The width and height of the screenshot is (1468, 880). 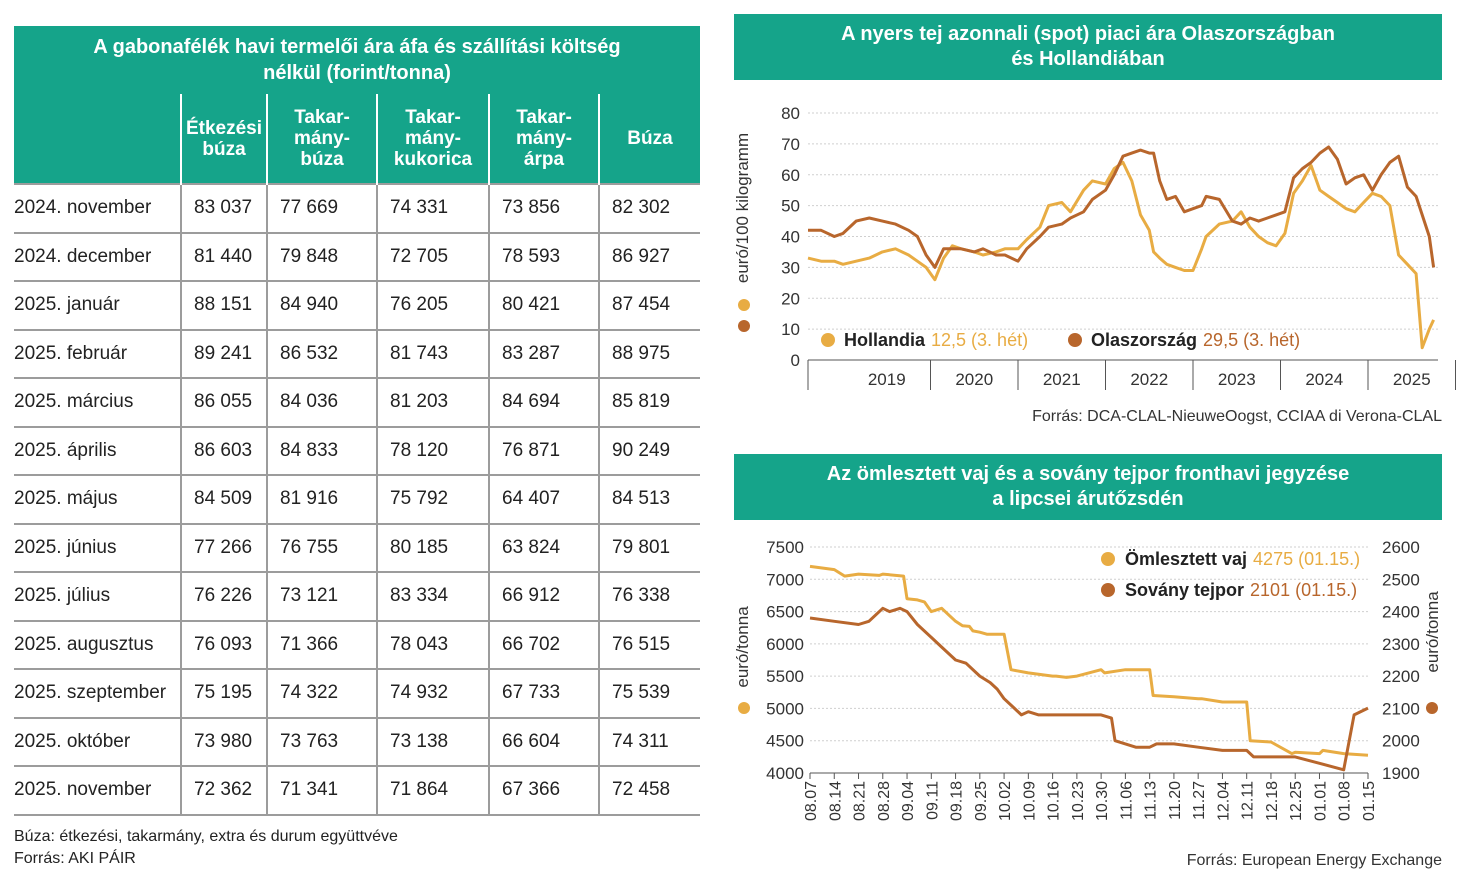 I want to click on x-tick-label: 09.04, so click(x=908, y=801).